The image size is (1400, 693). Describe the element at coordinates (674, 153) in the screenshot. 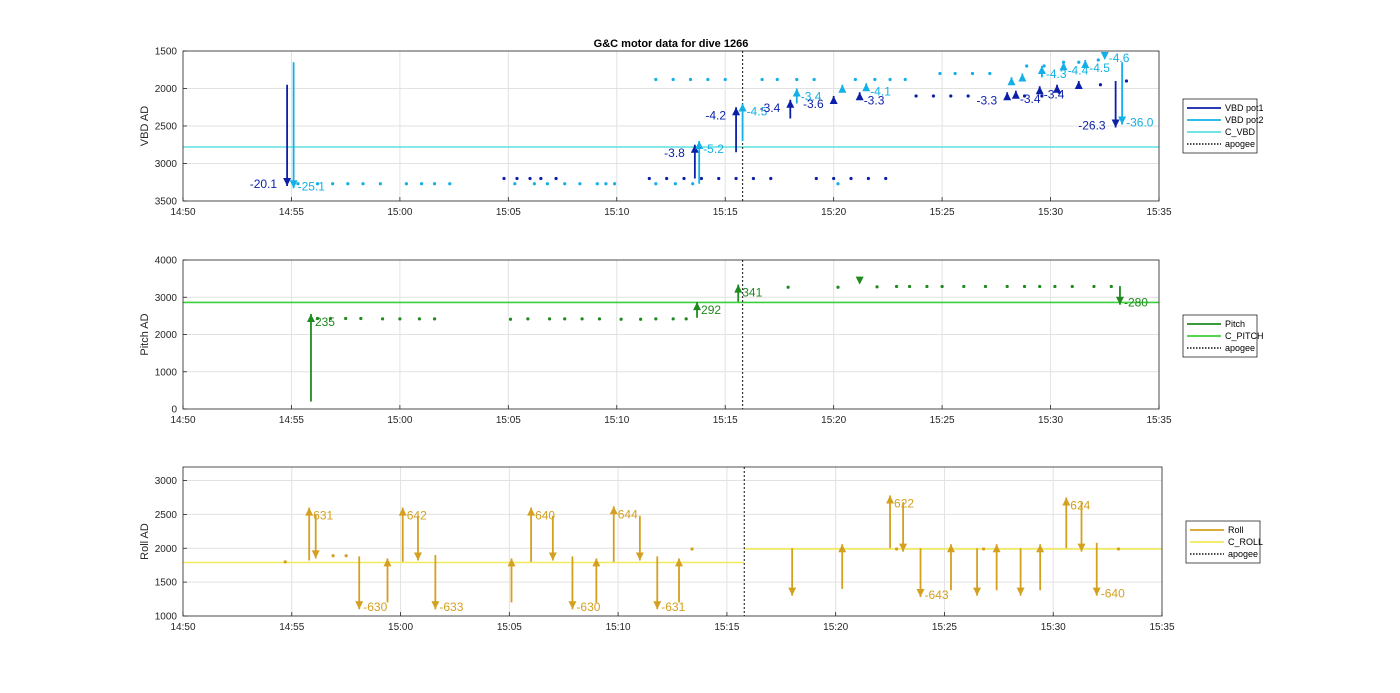

I see `arrow-label: -3.8` at that location.